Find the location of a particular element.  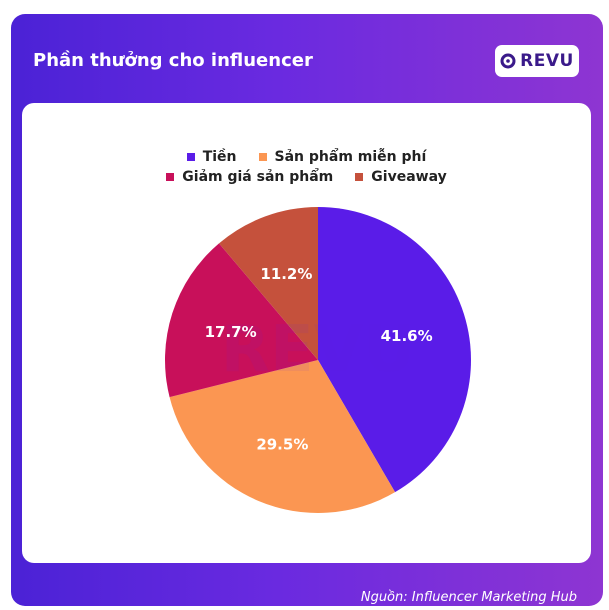

slice-value-label-giveaway: 11.2% is located at coordinates (286, 274).